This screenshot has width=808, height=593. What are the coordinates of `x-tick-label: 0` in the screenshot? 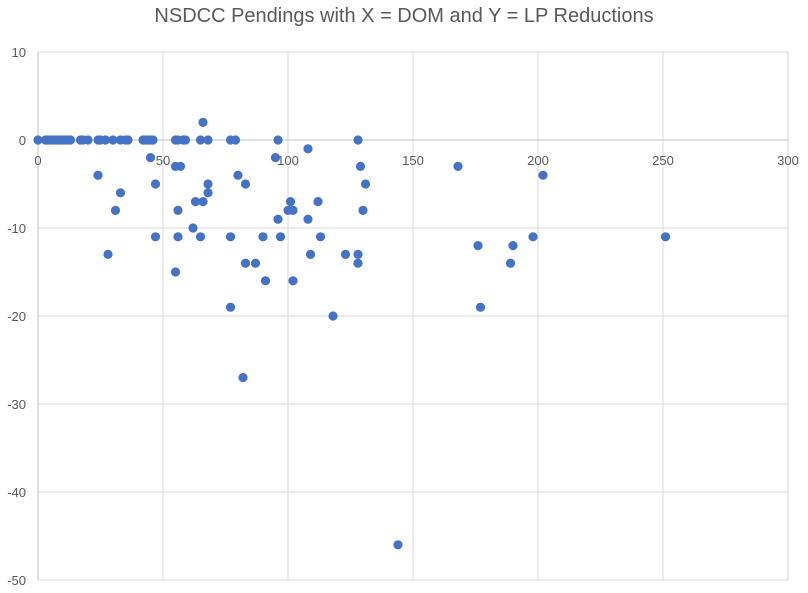 It's located at (37, 160).